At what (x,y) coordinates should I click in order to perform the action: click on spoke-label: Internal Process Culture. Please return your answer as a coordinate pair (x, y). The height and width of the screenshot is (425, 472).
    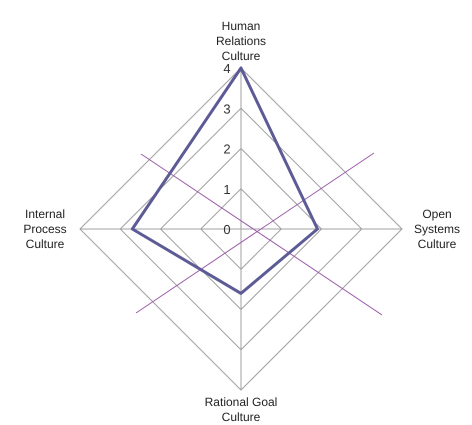
    Looking at the image, I should click on (45, 229).